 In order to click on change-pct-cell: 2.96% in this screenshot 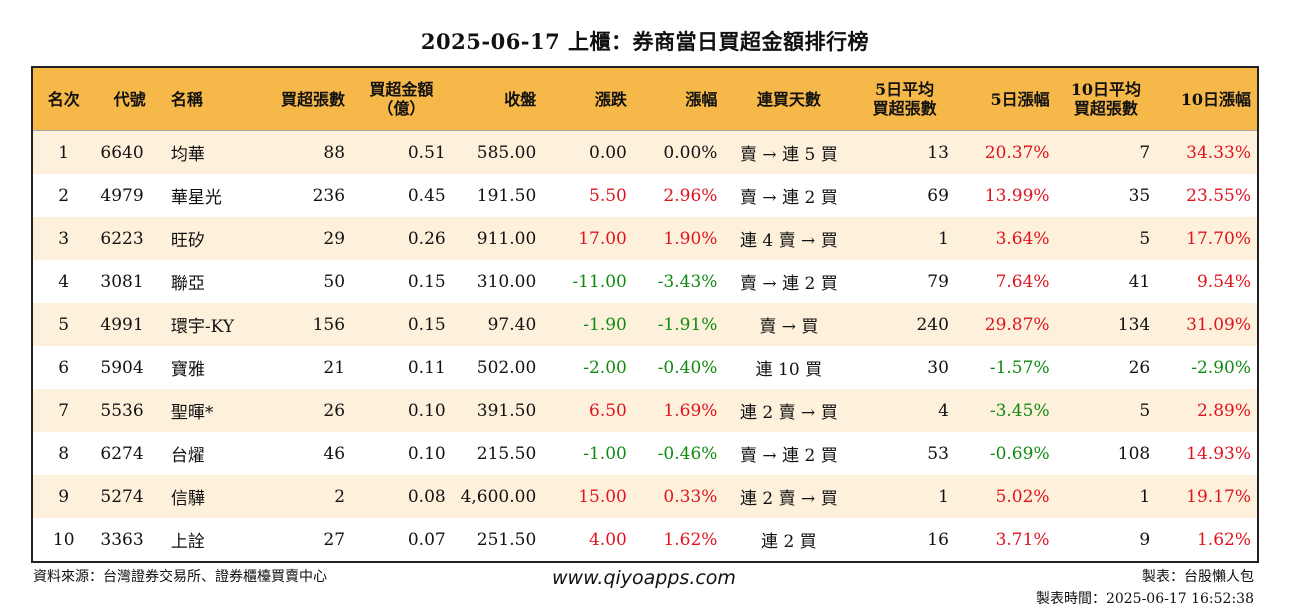, I will do `click(678, 195)`.